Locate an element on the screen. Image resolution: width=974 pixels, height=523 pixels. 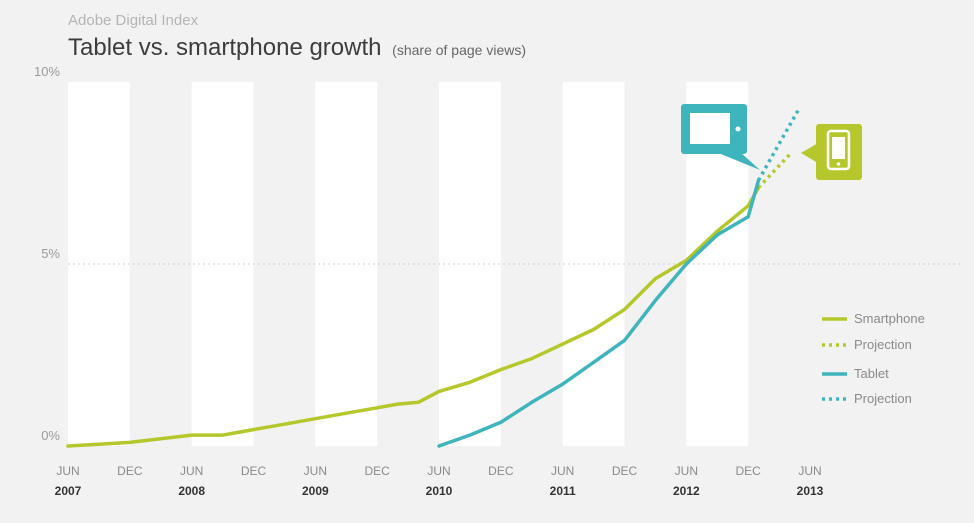
legend-label: Smartphone is located at coordinates (889, 318).